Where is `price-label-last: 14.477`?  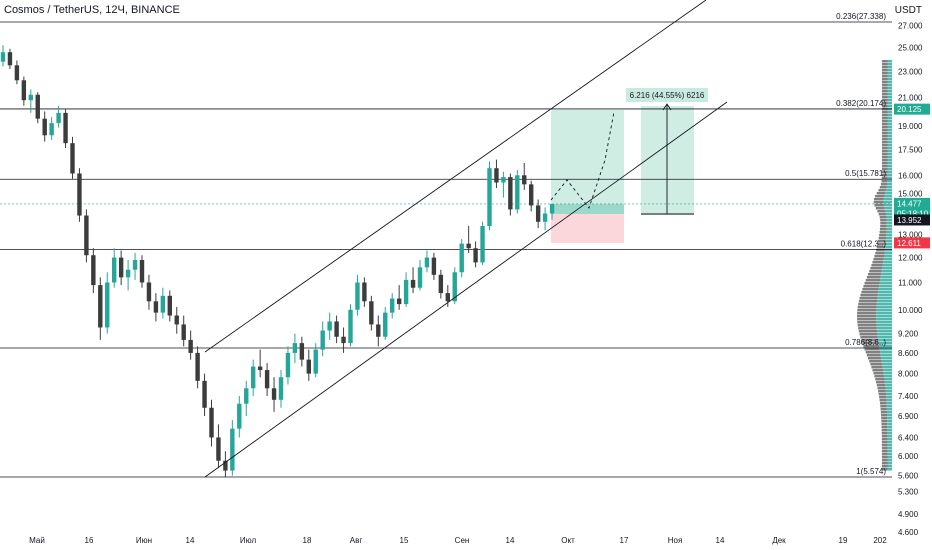
price-label-last: 14.477 is located at coordinates (909, 203).